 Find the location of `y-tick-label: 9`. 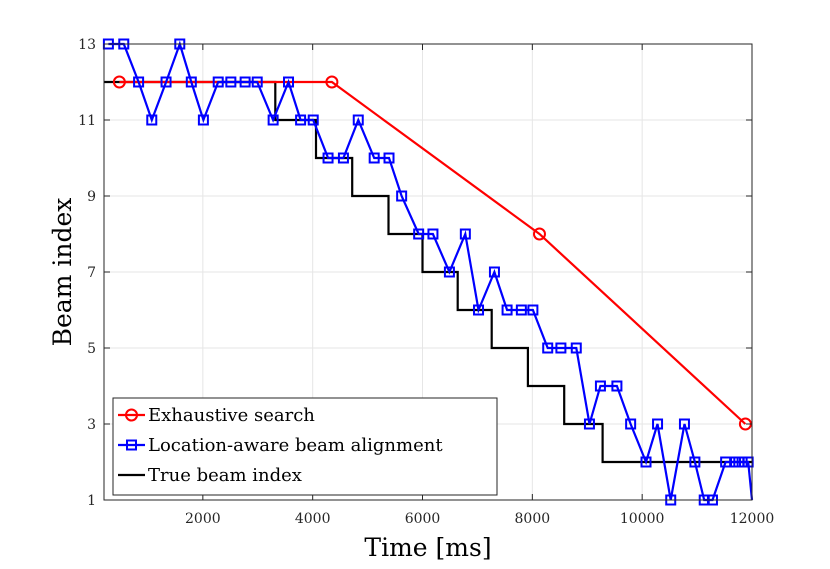

y-tick-label: 9 is located at coordinates (91, 197).